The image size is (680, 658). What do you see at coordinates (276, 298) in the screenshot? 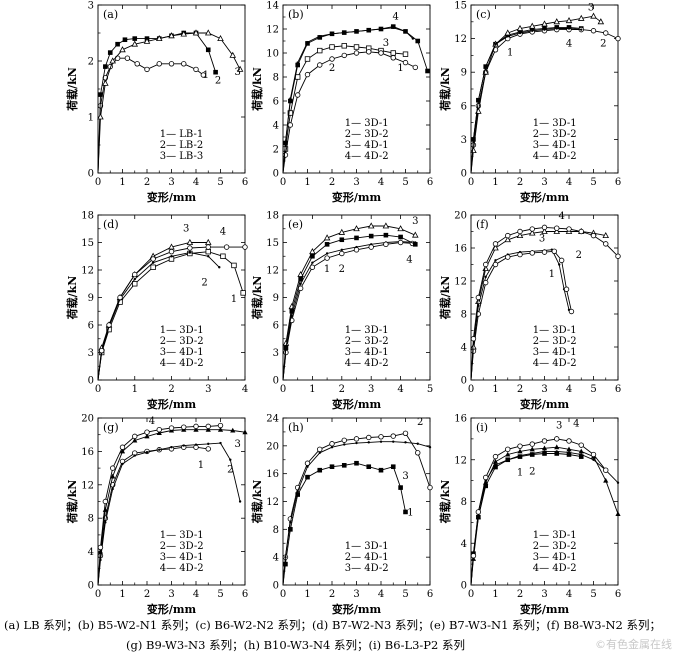
I see `y-tick-label: 9` at bounding box center [276, 298].